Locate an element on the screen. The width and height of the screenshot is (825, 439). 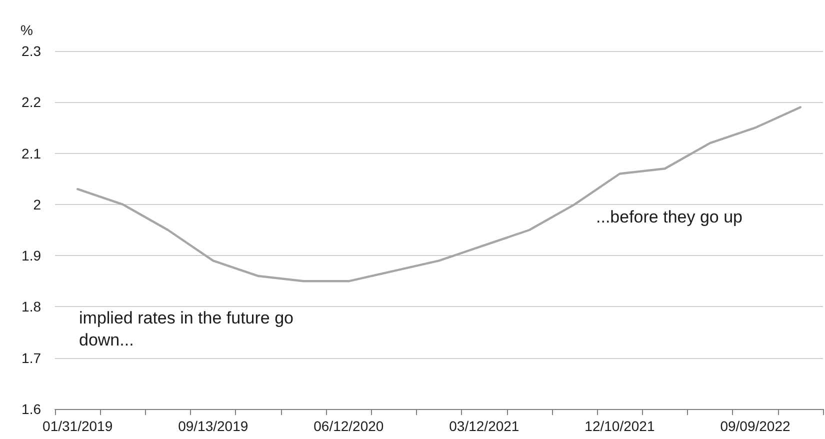
annotation: ...before they go up is located at coordinates (669, 217).